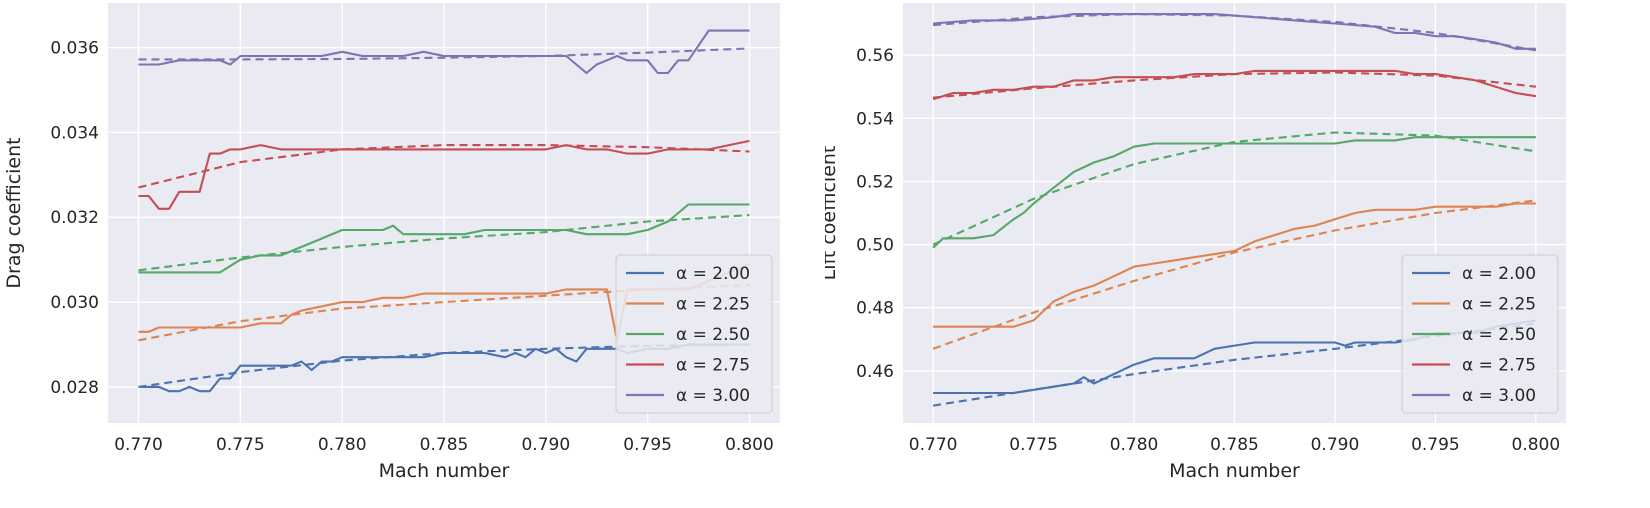 Image resolution: width=1650 pixels, height=508 pixels. Describe the element at coordinates (74, 218) in the screenshot. I see `y-tick-label: 0.032` at that location.